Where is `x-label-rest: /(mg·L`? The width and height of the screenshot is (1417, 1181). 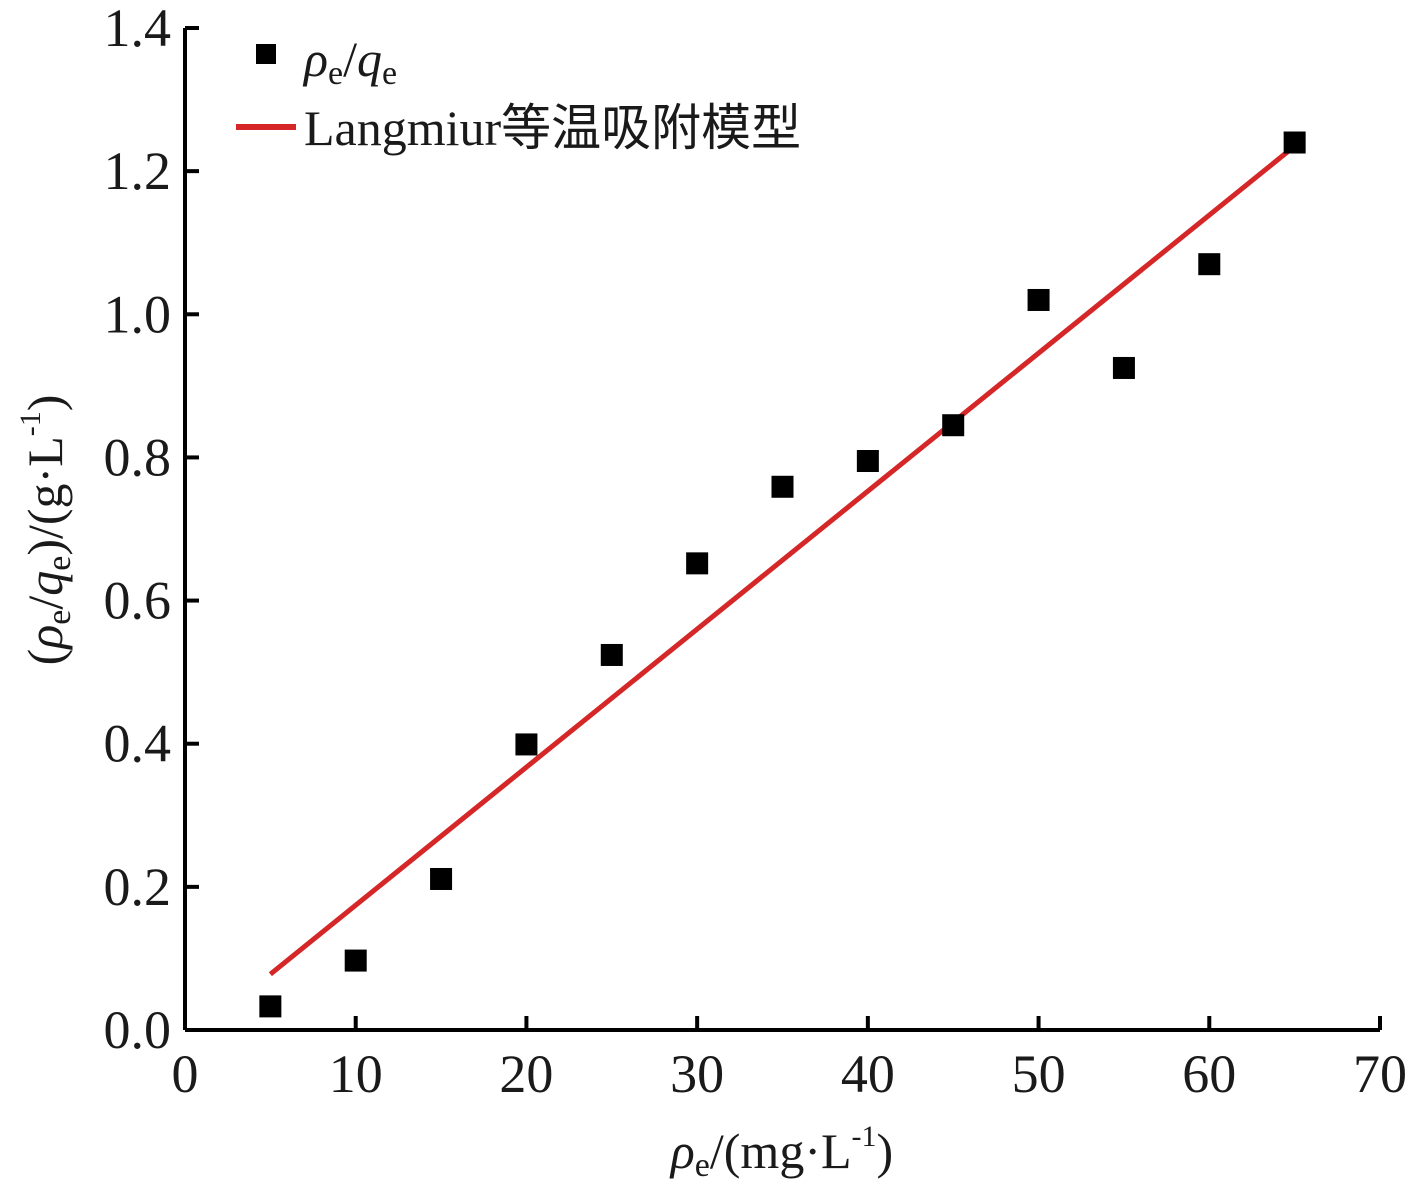
x-label-rest: /(mg·L is located at coordinates (781, 1151).